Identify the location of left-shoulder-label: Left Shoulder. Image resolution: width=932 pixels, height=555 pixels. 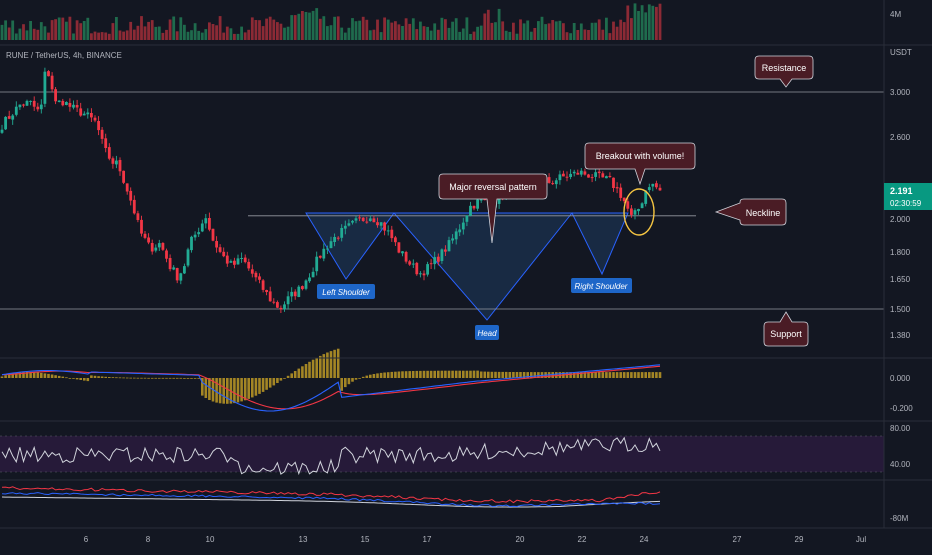
(346, 292).